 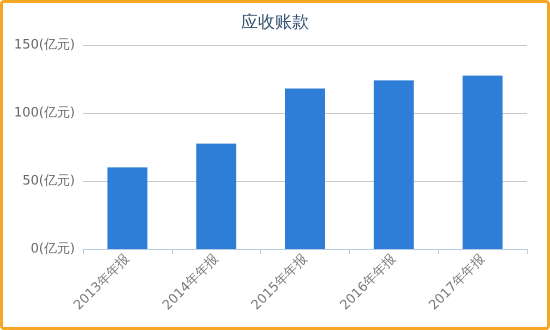 I want to click on y-tick-label: 150(亿元), so click(x=44, y=45).